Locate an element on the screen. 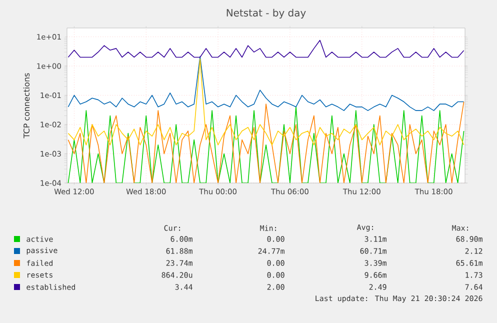  chart-title: Netstat - by day is located at coordinates (266, 13).